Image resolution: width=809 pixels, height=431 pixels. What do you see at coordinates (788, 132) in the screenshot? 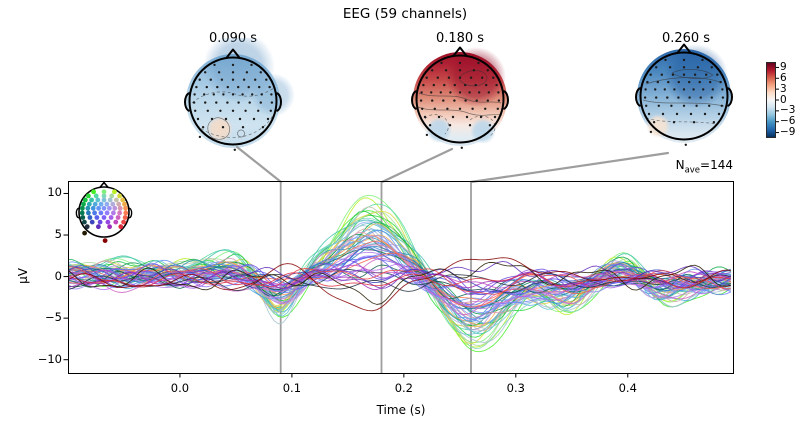
I see `colorbar-tick-label: −9` at bounding box center [788, 132].